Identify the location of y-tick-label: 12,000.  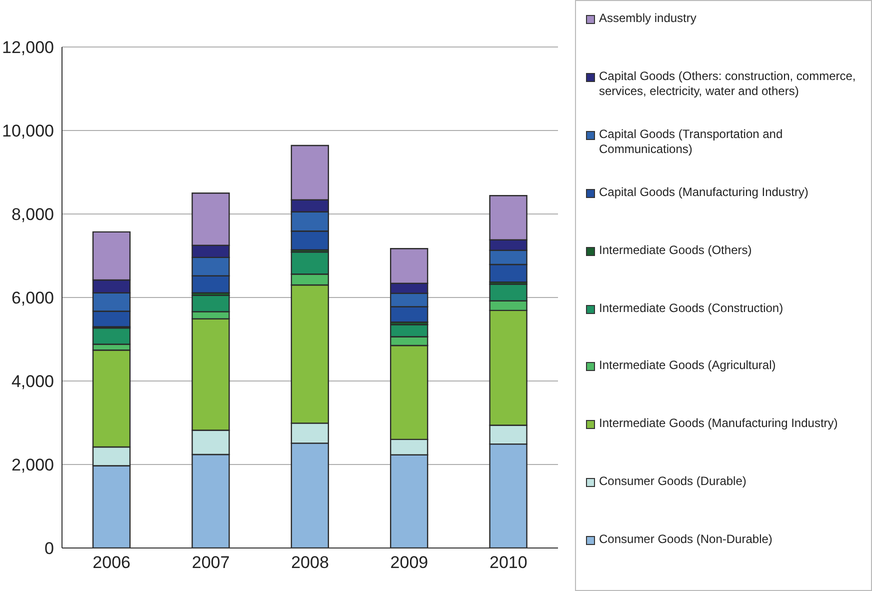
(28, 48).